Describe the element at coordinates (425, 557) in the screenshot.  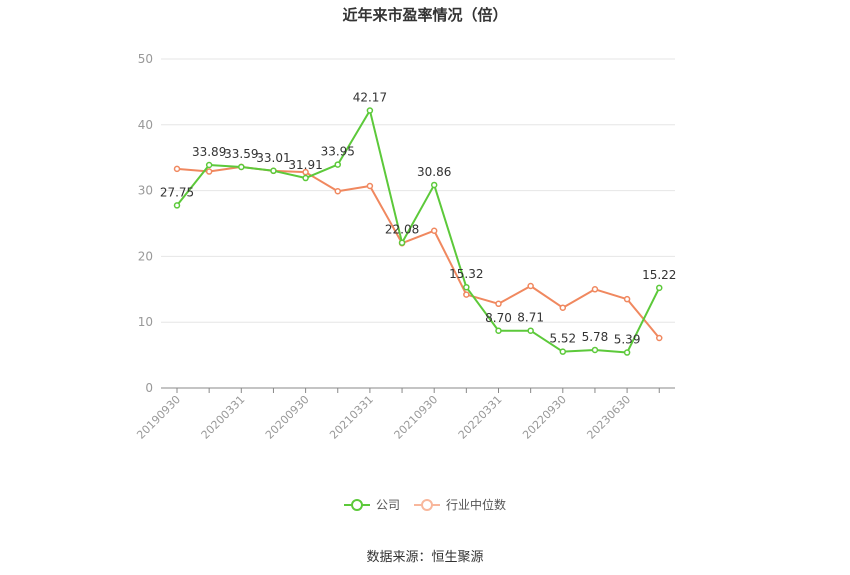
I see `data-source: 数据来源：恒生聚源` at that location.